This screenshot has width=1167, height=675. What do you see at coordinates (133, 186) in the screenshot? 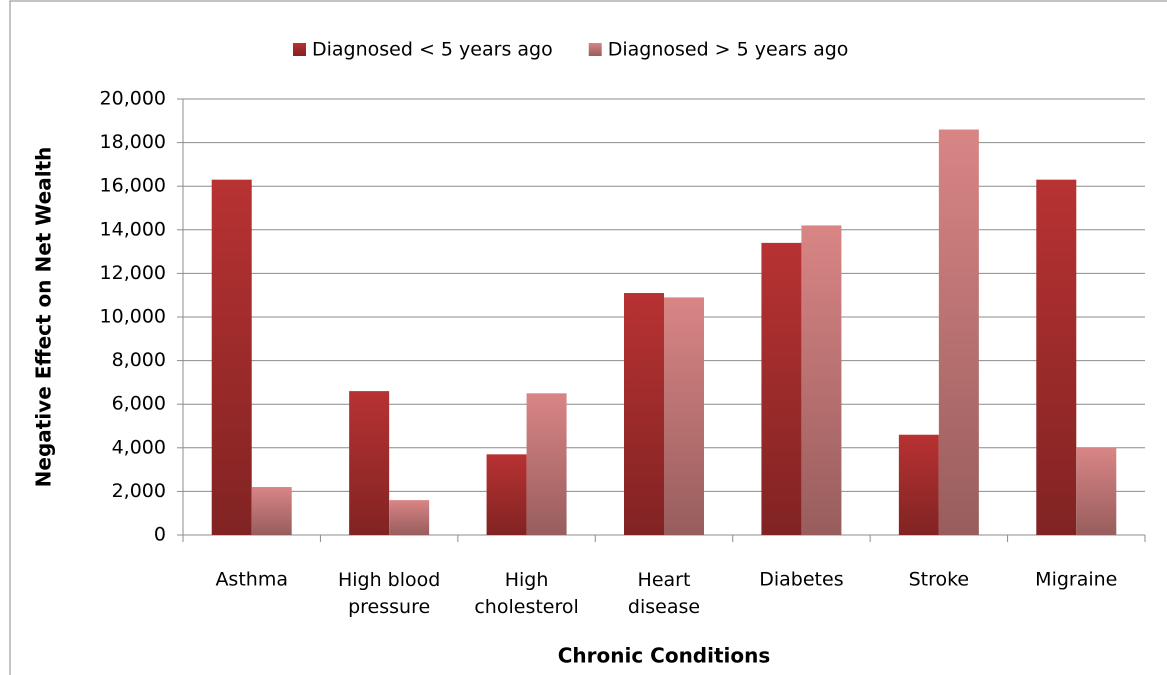
I see `y-tick-label: 16,000` at bounding box center [133, 186].